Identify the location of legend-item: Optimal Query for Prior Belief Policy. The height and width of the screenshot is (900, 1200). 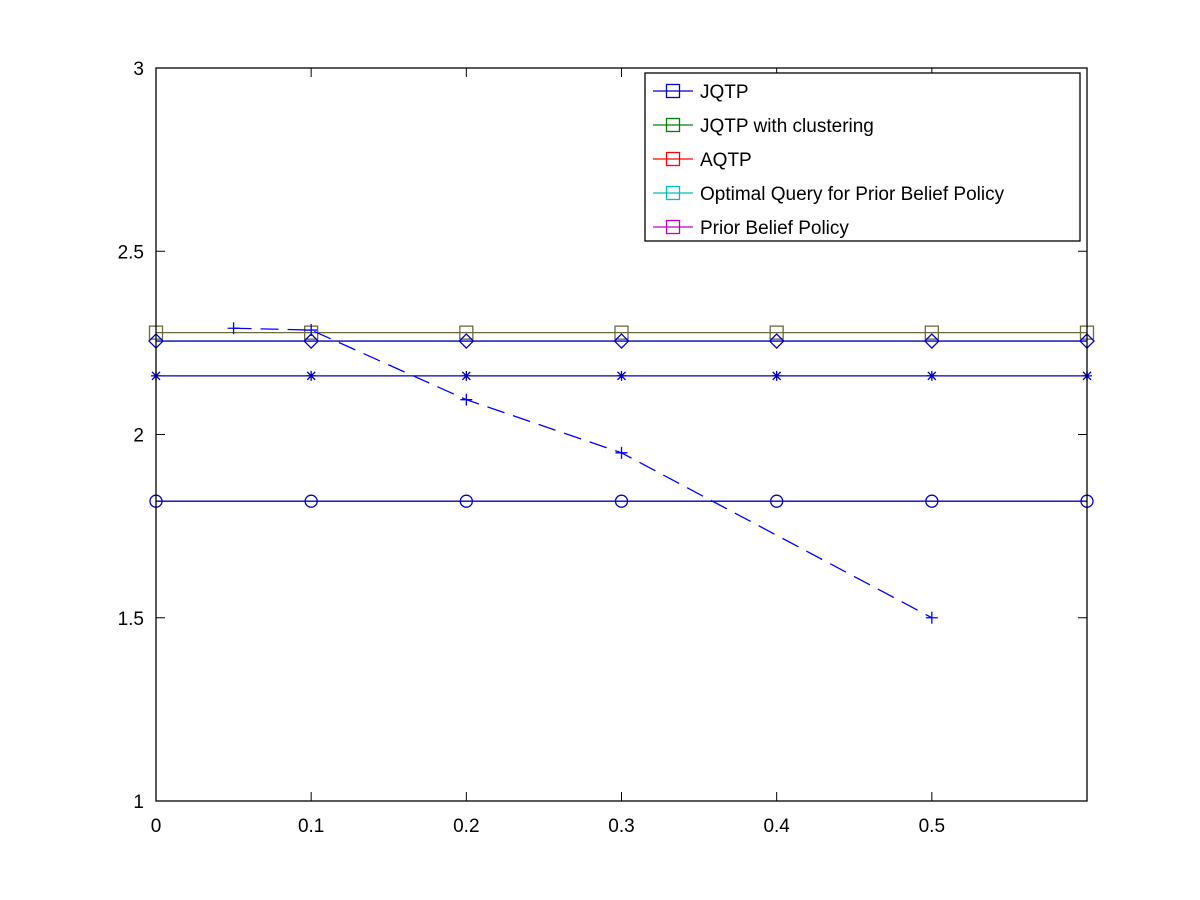
(829, 194).